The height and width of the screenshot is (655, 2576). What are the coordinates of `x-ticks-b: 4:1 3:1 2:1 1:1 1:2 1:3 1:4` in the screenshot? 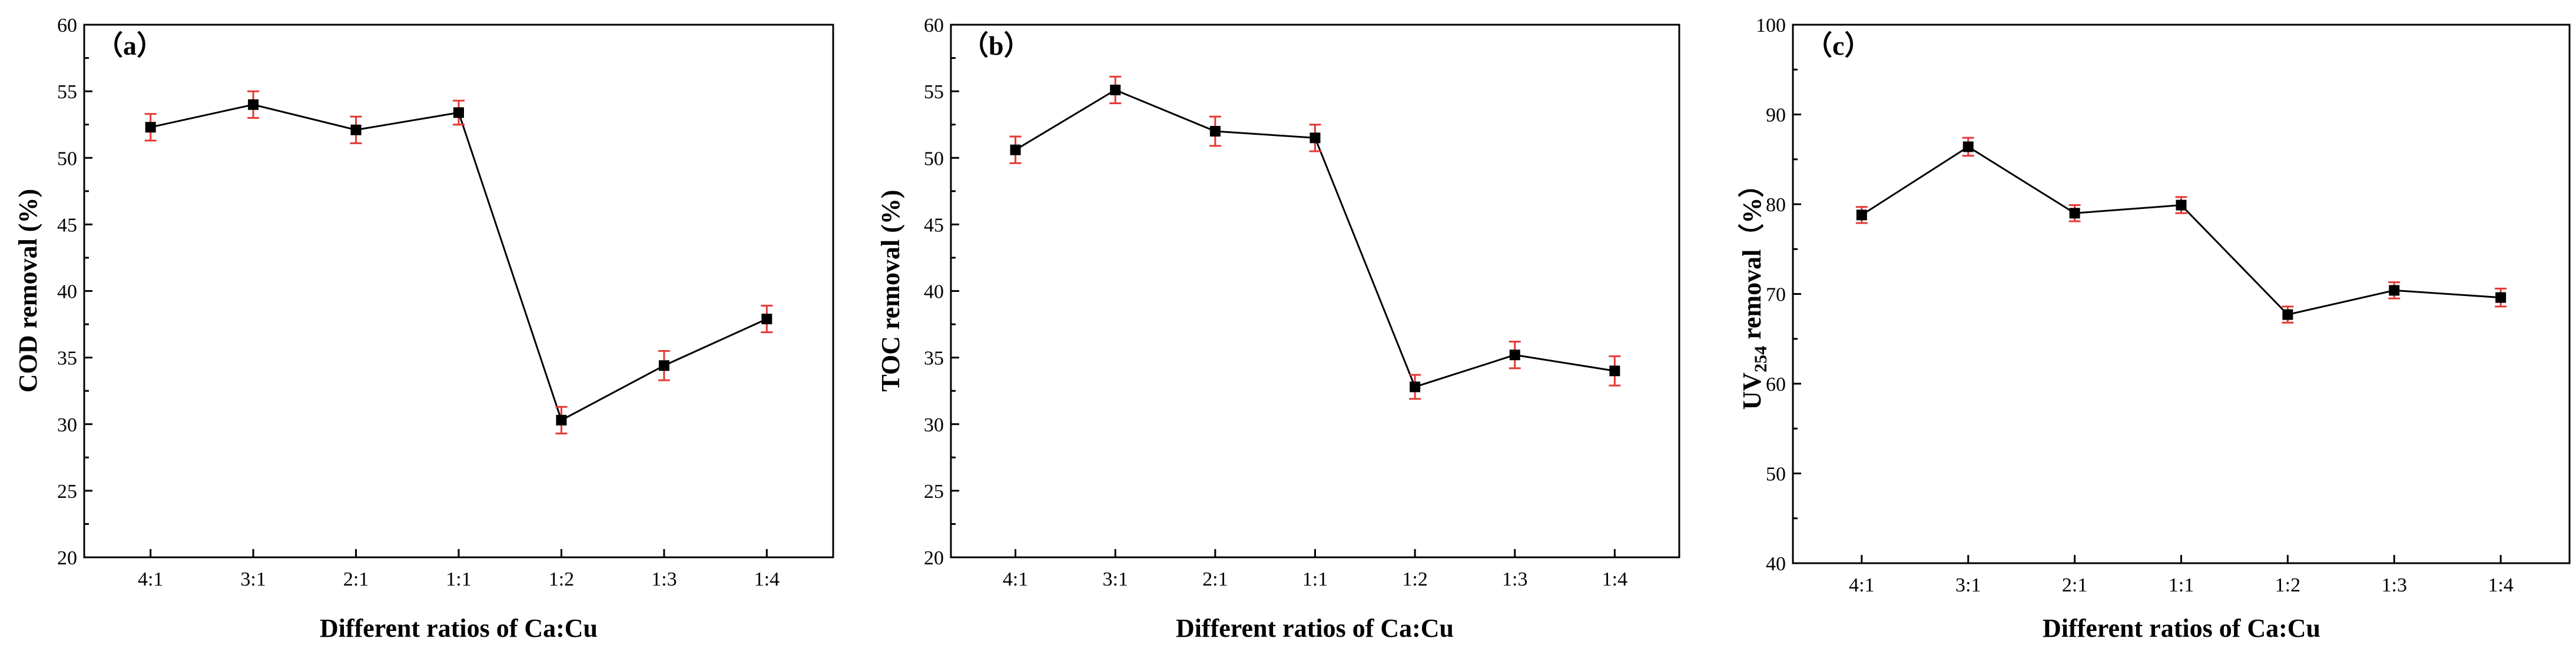 It's located at (1315, 569).